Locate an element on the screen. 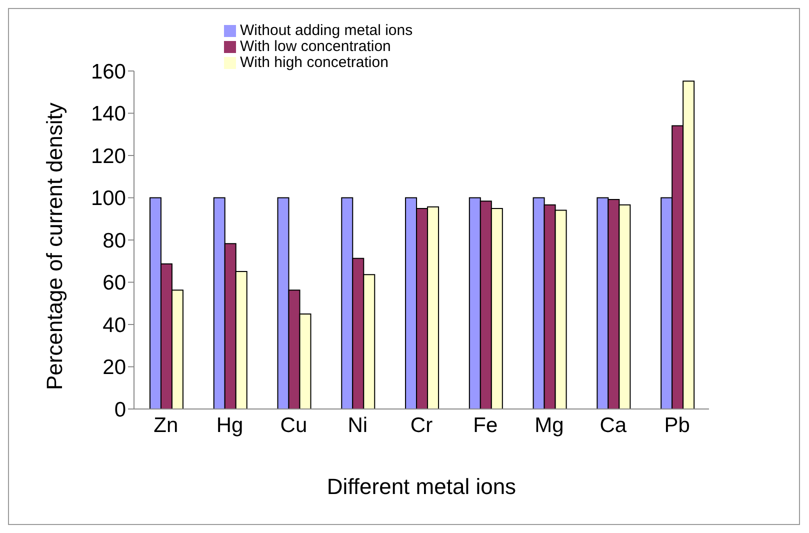 The height and width of the screenshot is (533, 809). x-axis-title: Different metal ions is located at coordinates (421, 486).